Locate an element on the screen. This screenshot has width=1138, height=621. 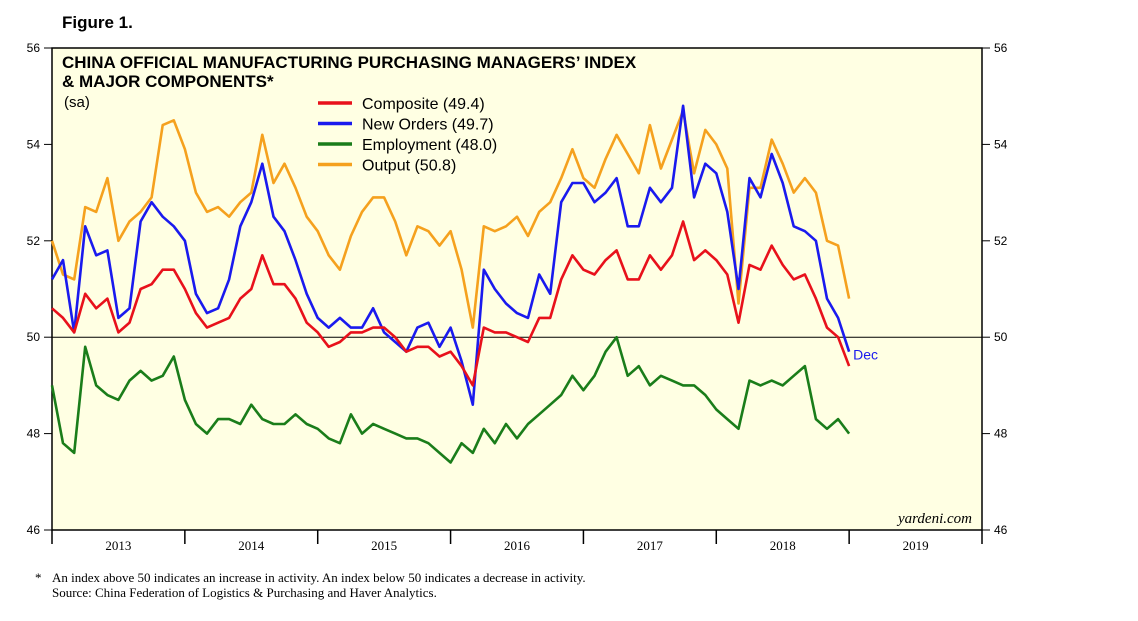
x-tick-label: 2013 is located at coordinates (118, 545).